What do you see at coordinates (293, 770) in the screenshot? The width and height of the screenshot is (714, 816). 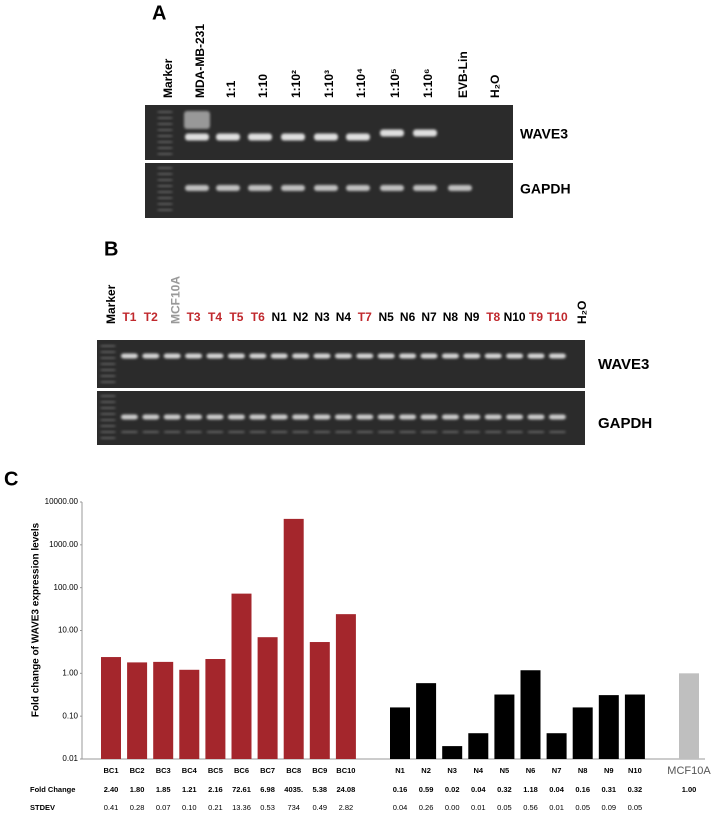 I see `x-tick-label: BC8` at bounding box center [293, 770].